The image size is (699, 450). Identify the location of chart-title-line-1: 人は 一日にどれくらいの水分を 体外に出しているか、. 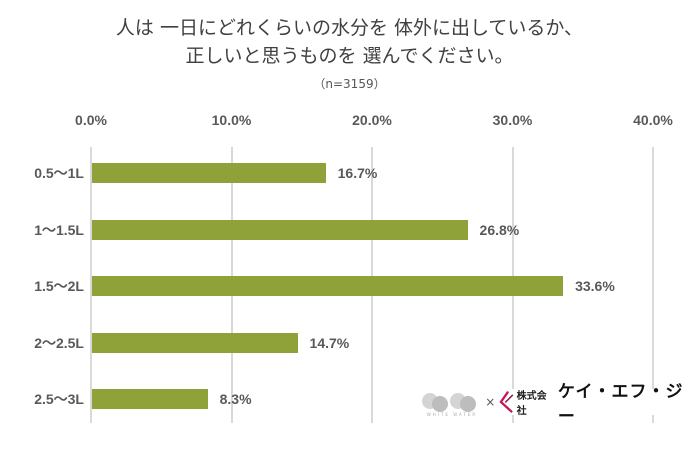
(349, 28).